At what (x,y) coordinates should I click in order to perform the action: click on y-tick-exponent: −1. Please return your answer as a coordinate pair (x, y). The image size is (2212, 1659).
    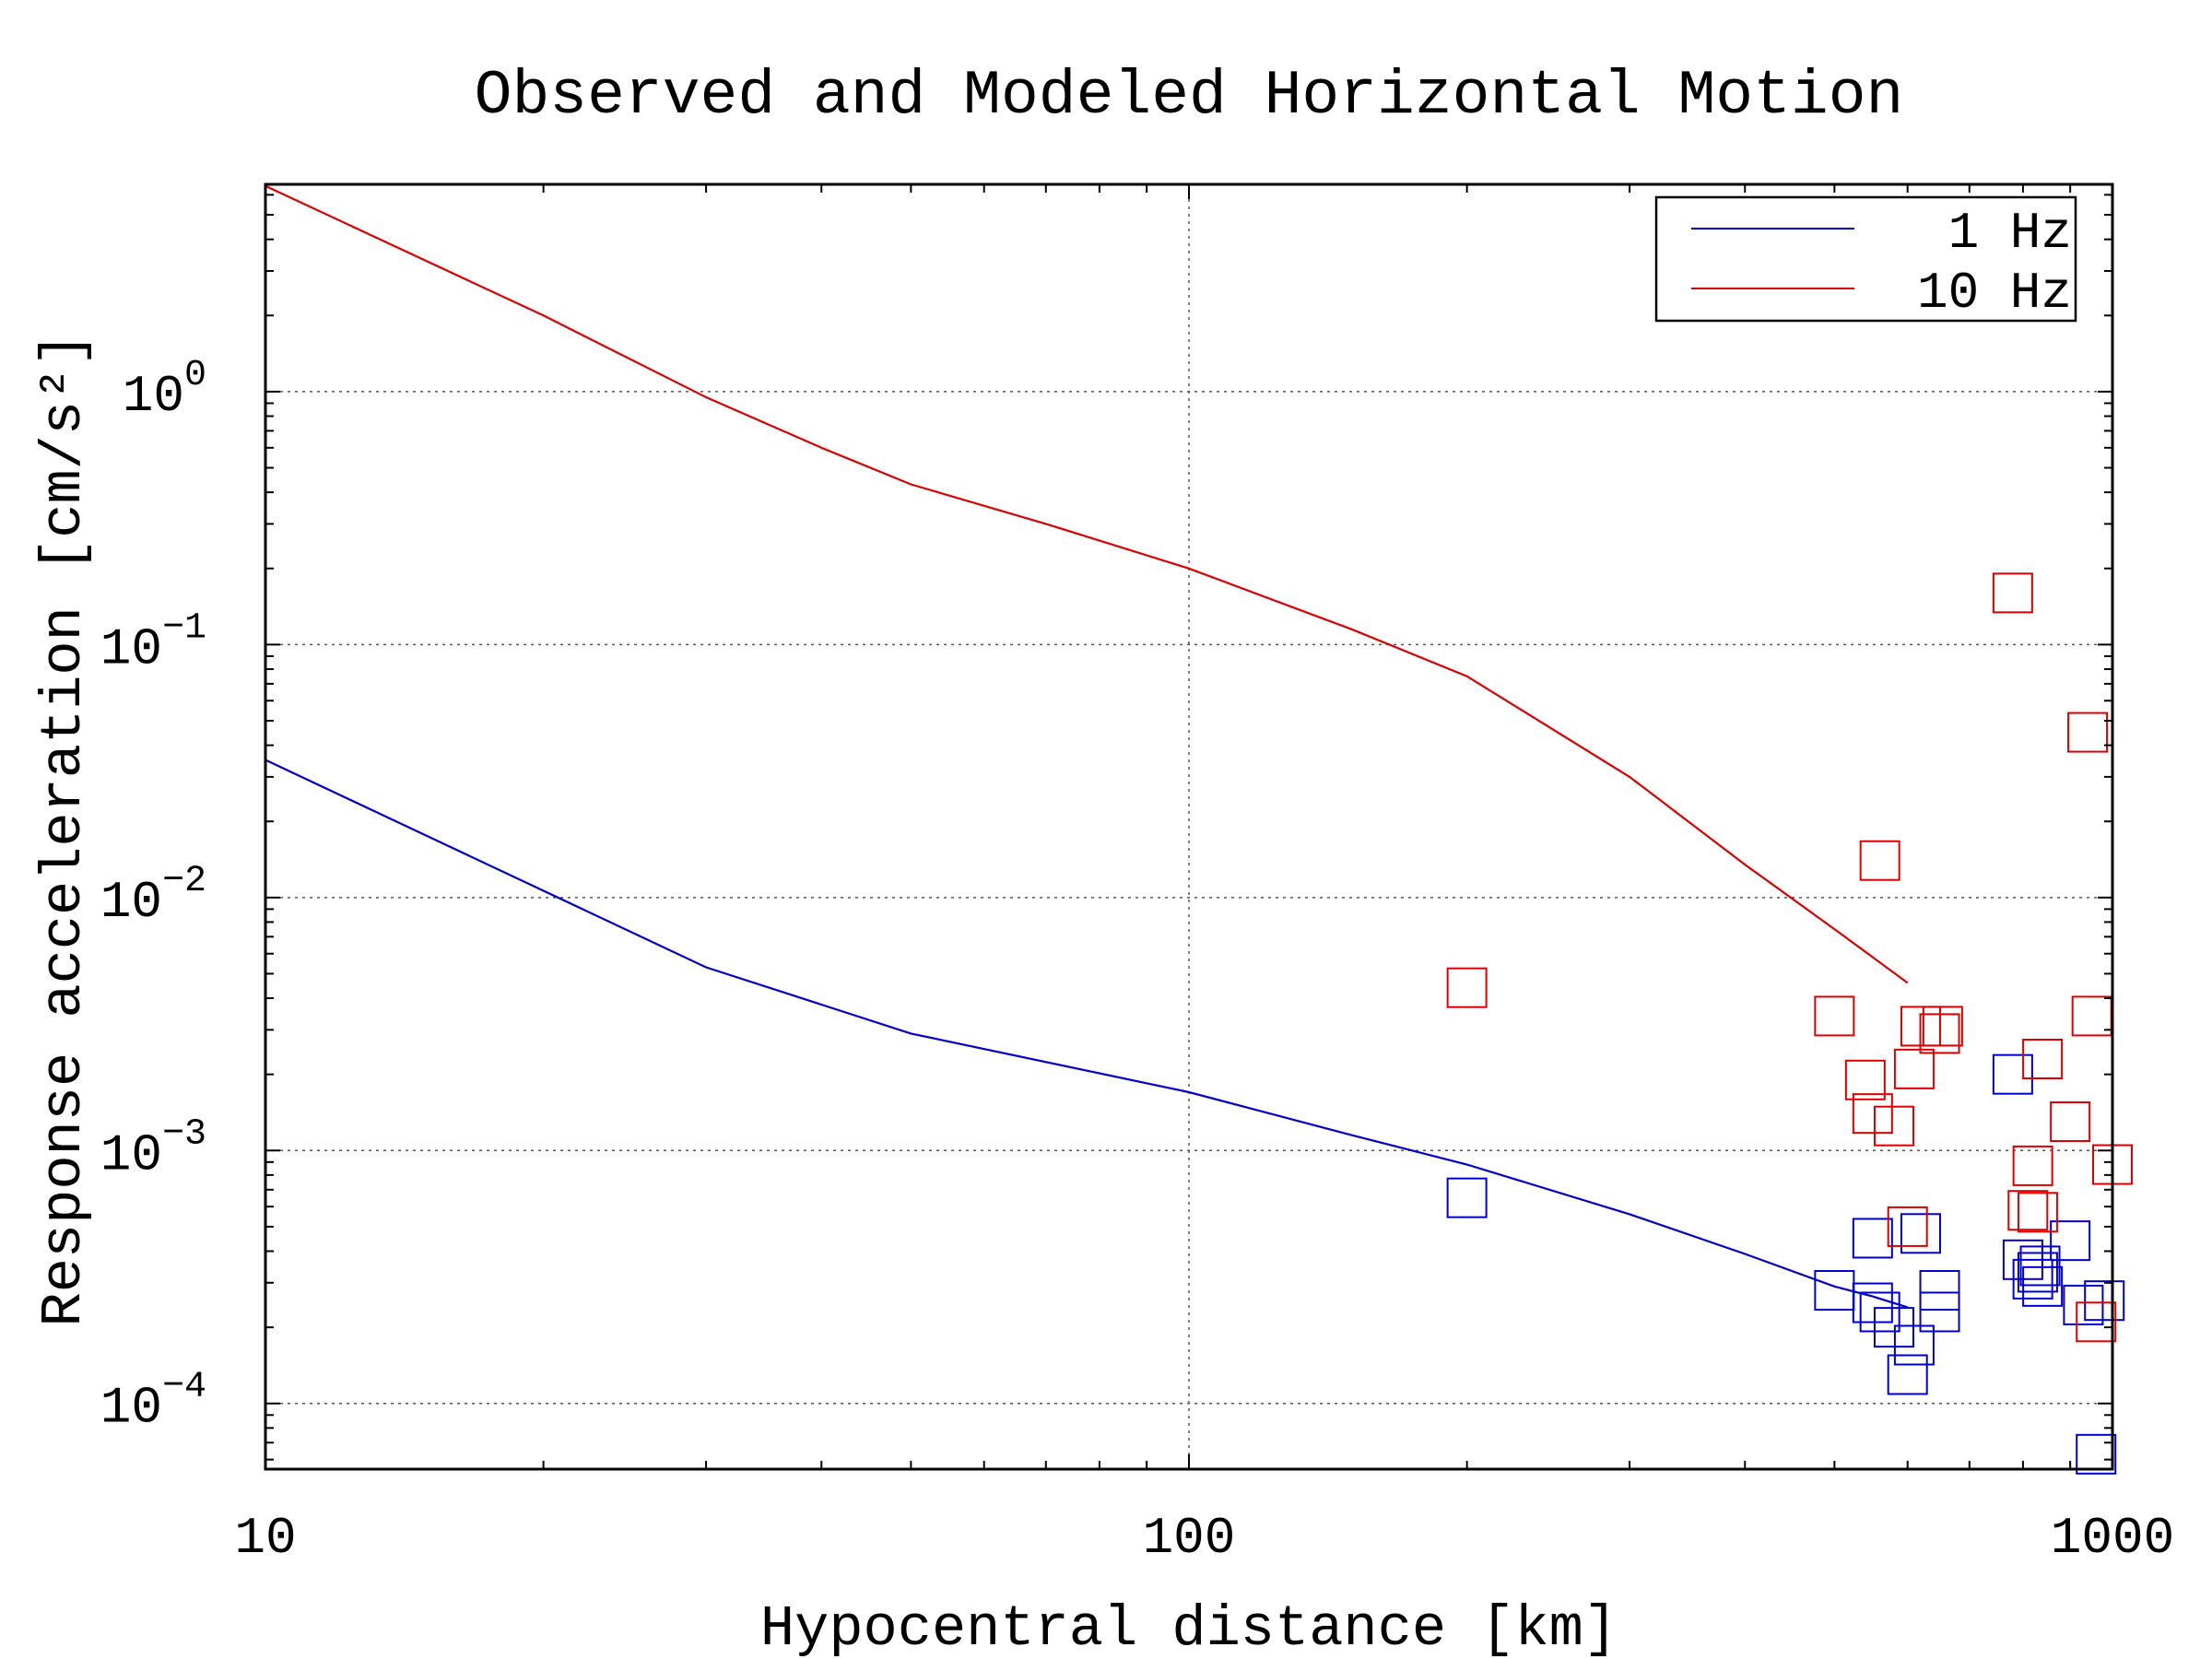
    Looking at the image, I should click on (184, 628).